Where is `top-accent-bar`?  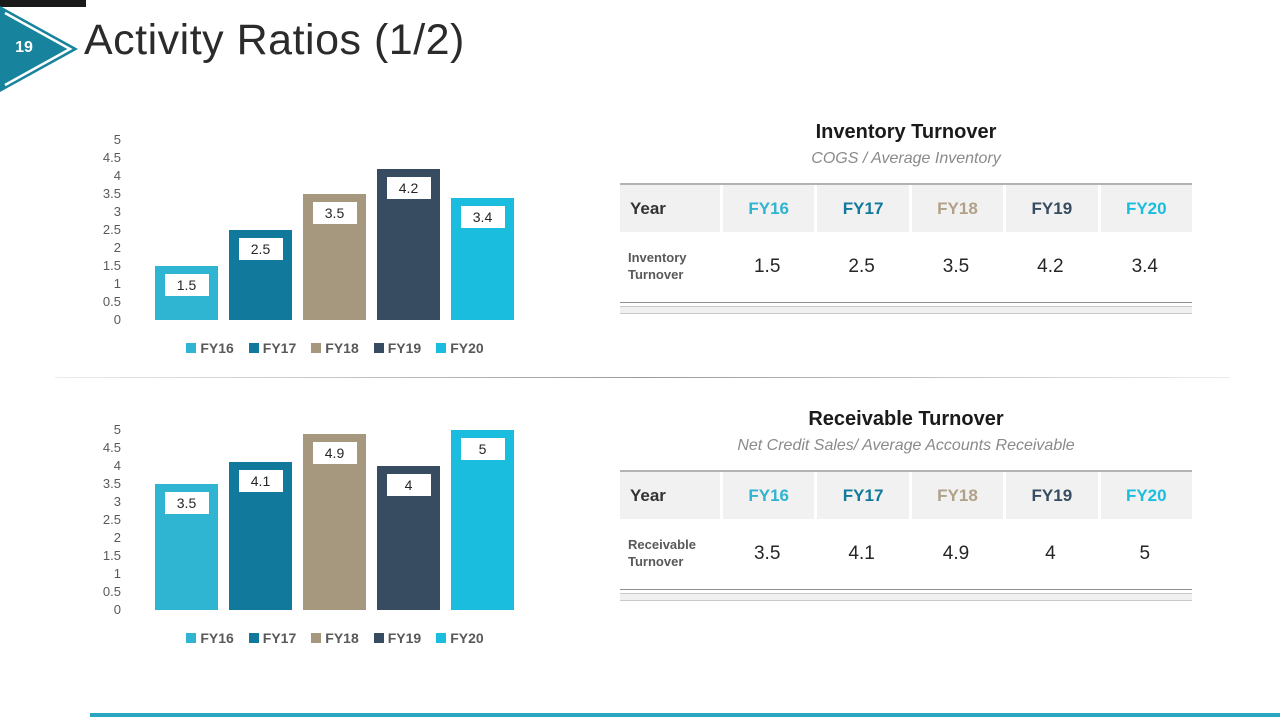 top-accent-bar is located at coordinates (43, 3).